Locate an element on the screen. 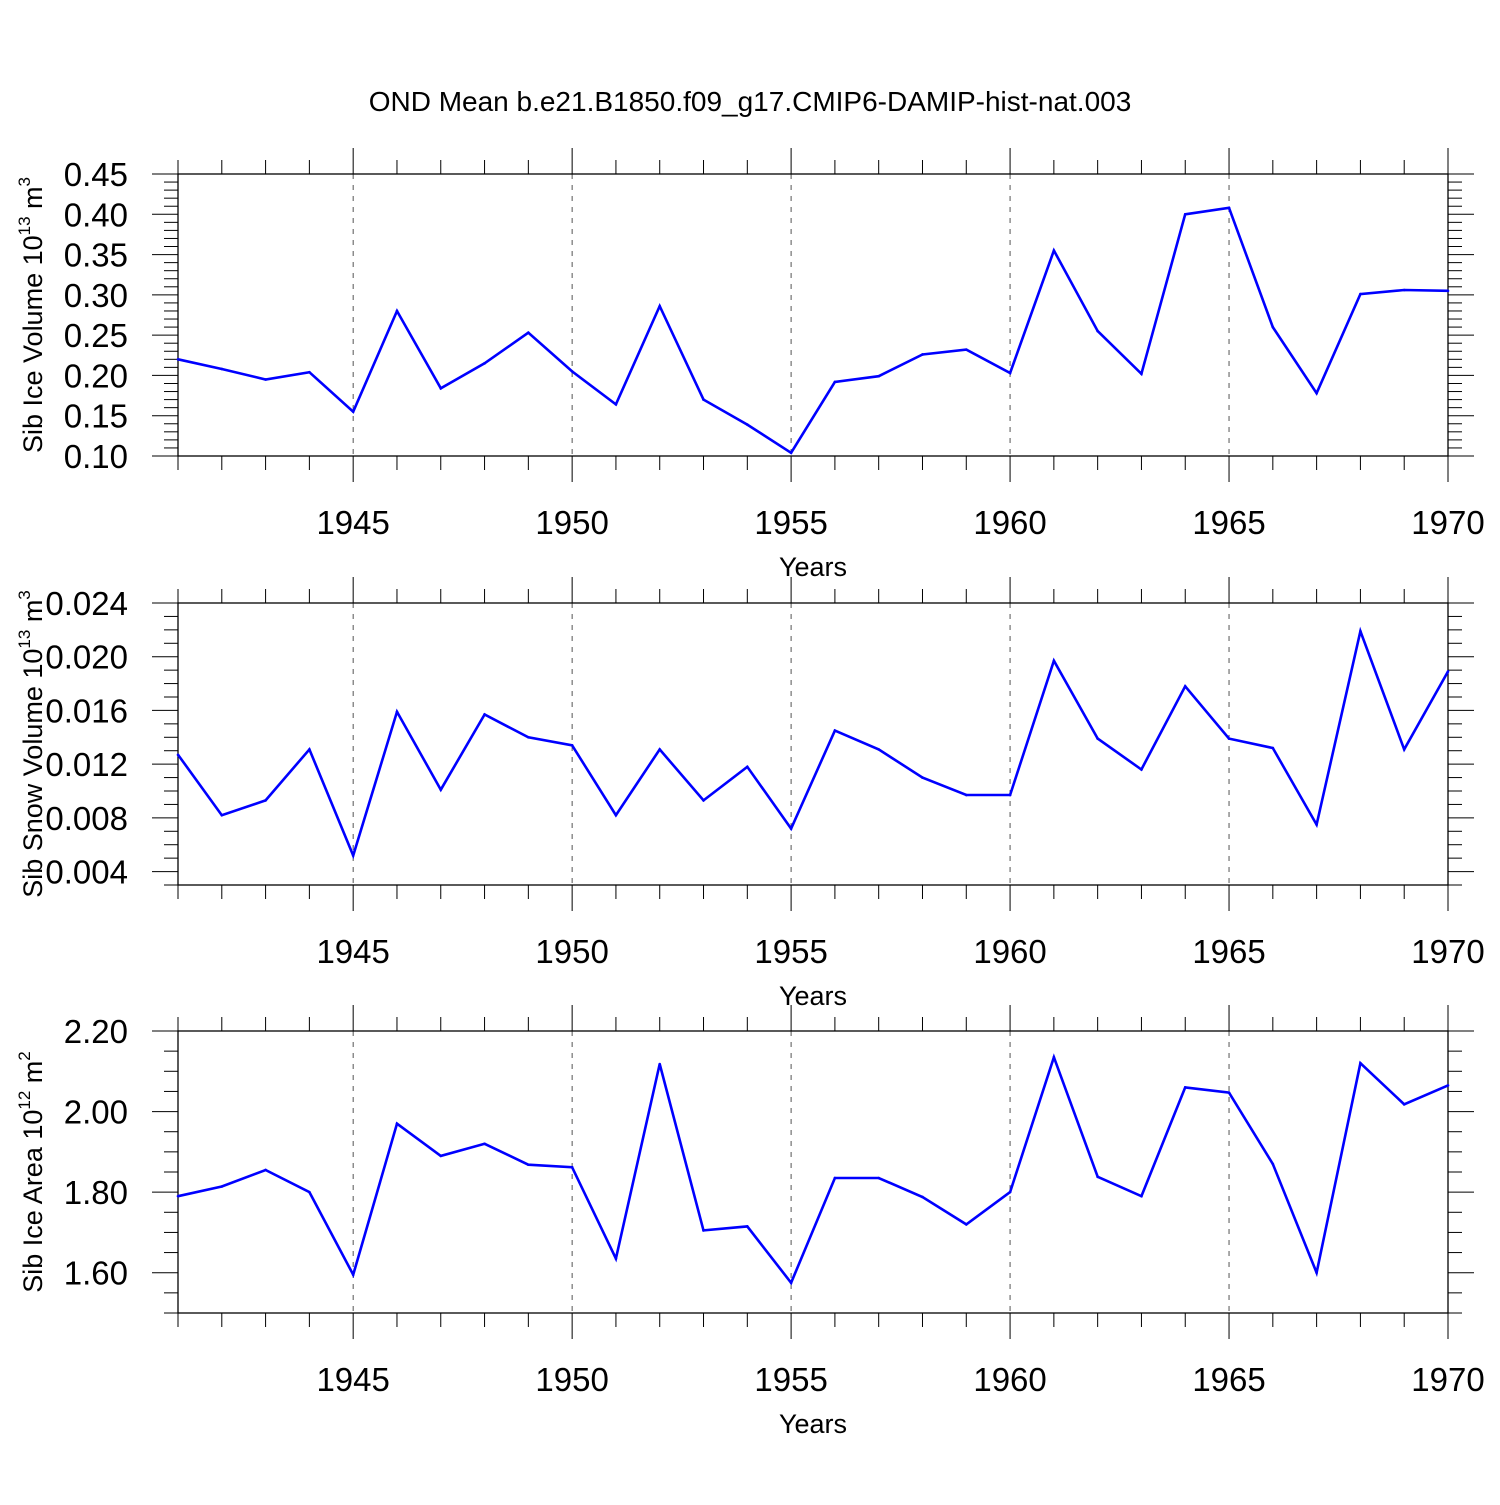  data-point-snow-volume-1965 is located at coordinates (1229, 738).